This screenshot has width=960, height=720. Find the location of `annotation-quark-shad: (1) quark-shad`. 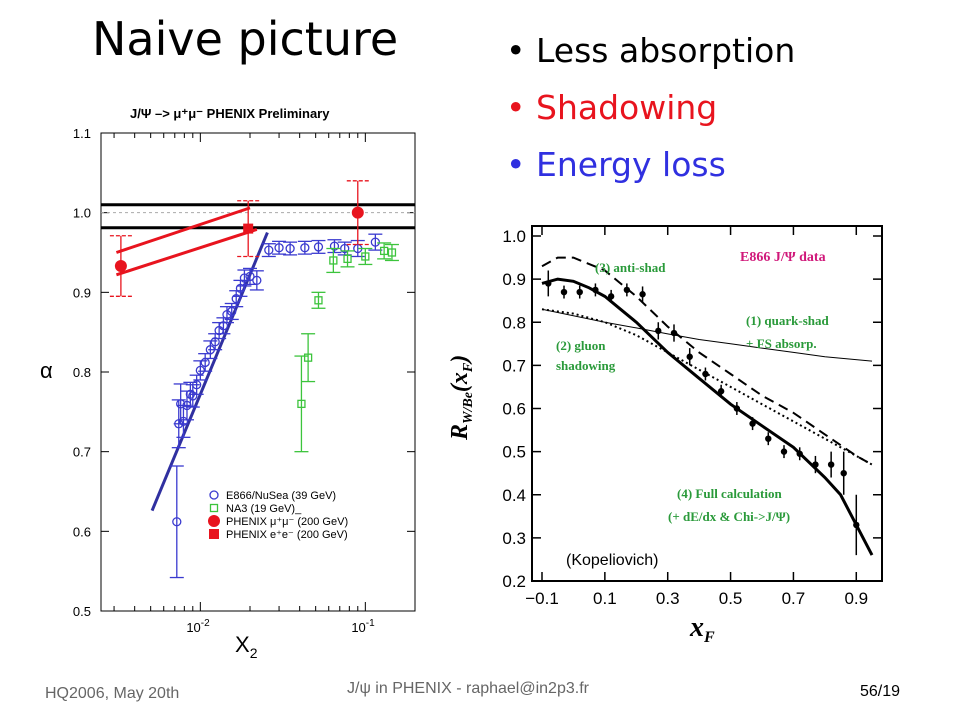

annotation-quark-shad: (1) quark-shad is located at coordinates (787, 320).